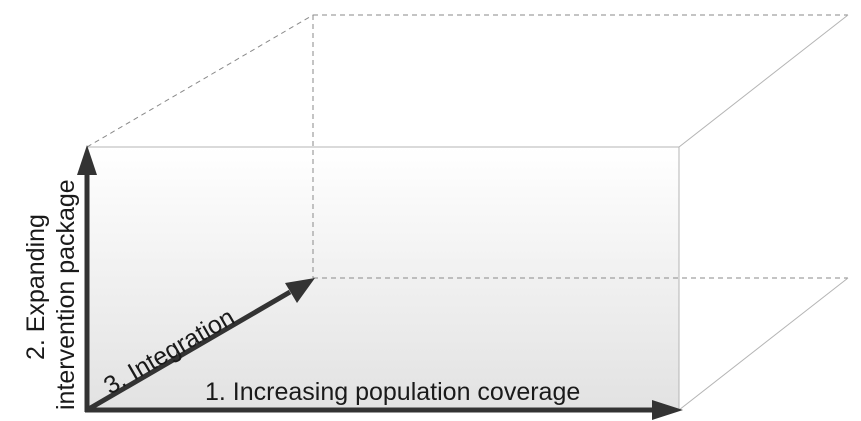 The height and width of the screenshot is (421, 861). What do you see at coordinates (200, 81) in the screenshot?
I see `edge-top-left-depth` at bounding box center [200, 81].